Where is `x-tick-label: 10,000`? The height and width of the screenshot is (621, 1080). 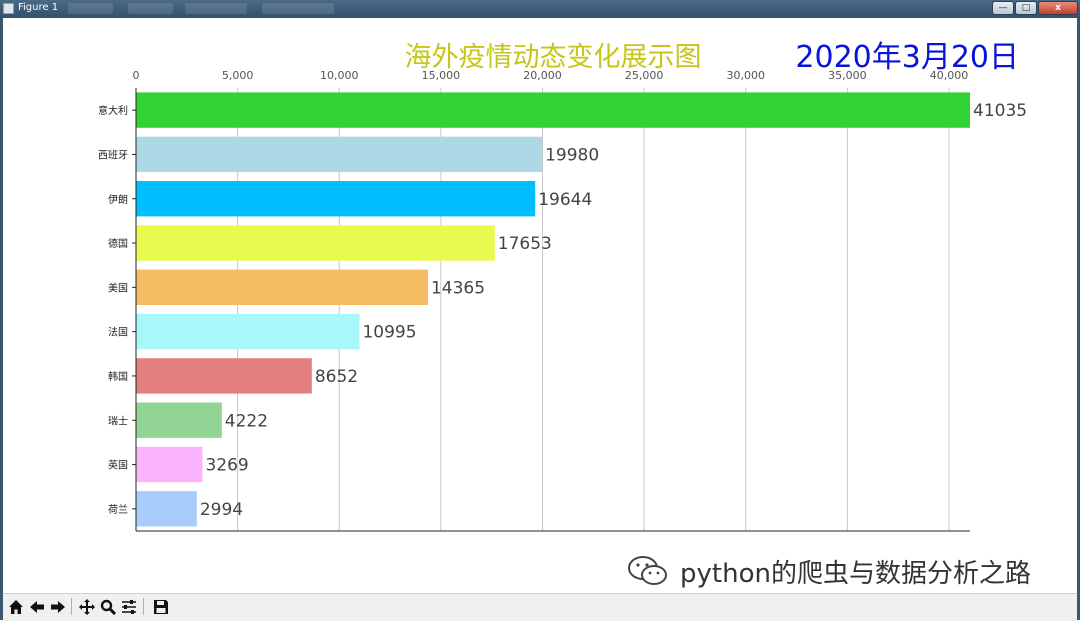
x-tick-label: 10,000 is located at coordinates (339, 75).